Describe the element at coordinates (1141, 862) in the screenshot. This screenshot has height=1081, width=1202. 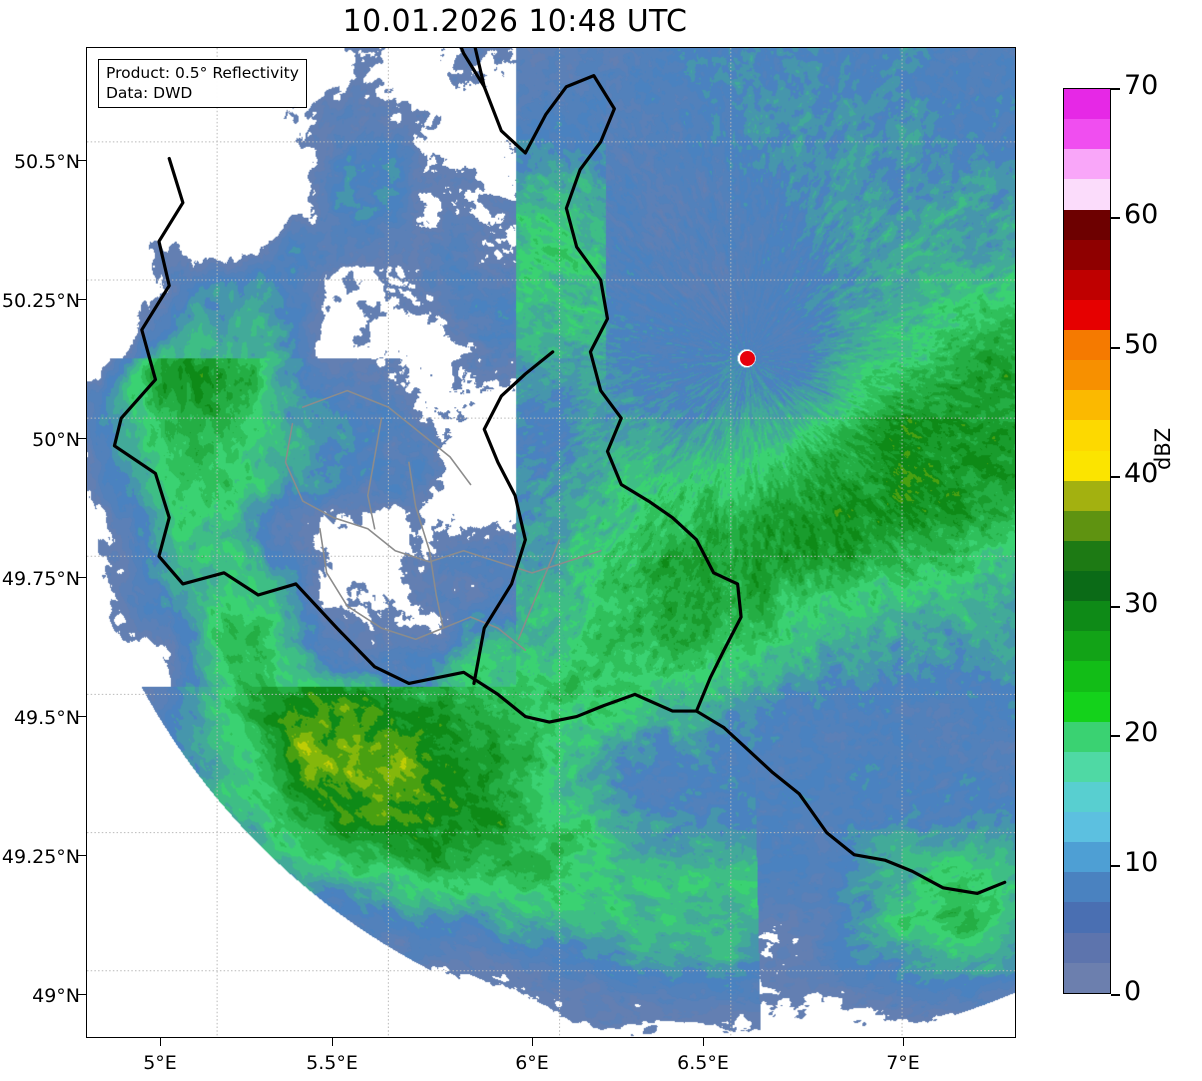
I see `colorbar-label-10: 10` at that location.